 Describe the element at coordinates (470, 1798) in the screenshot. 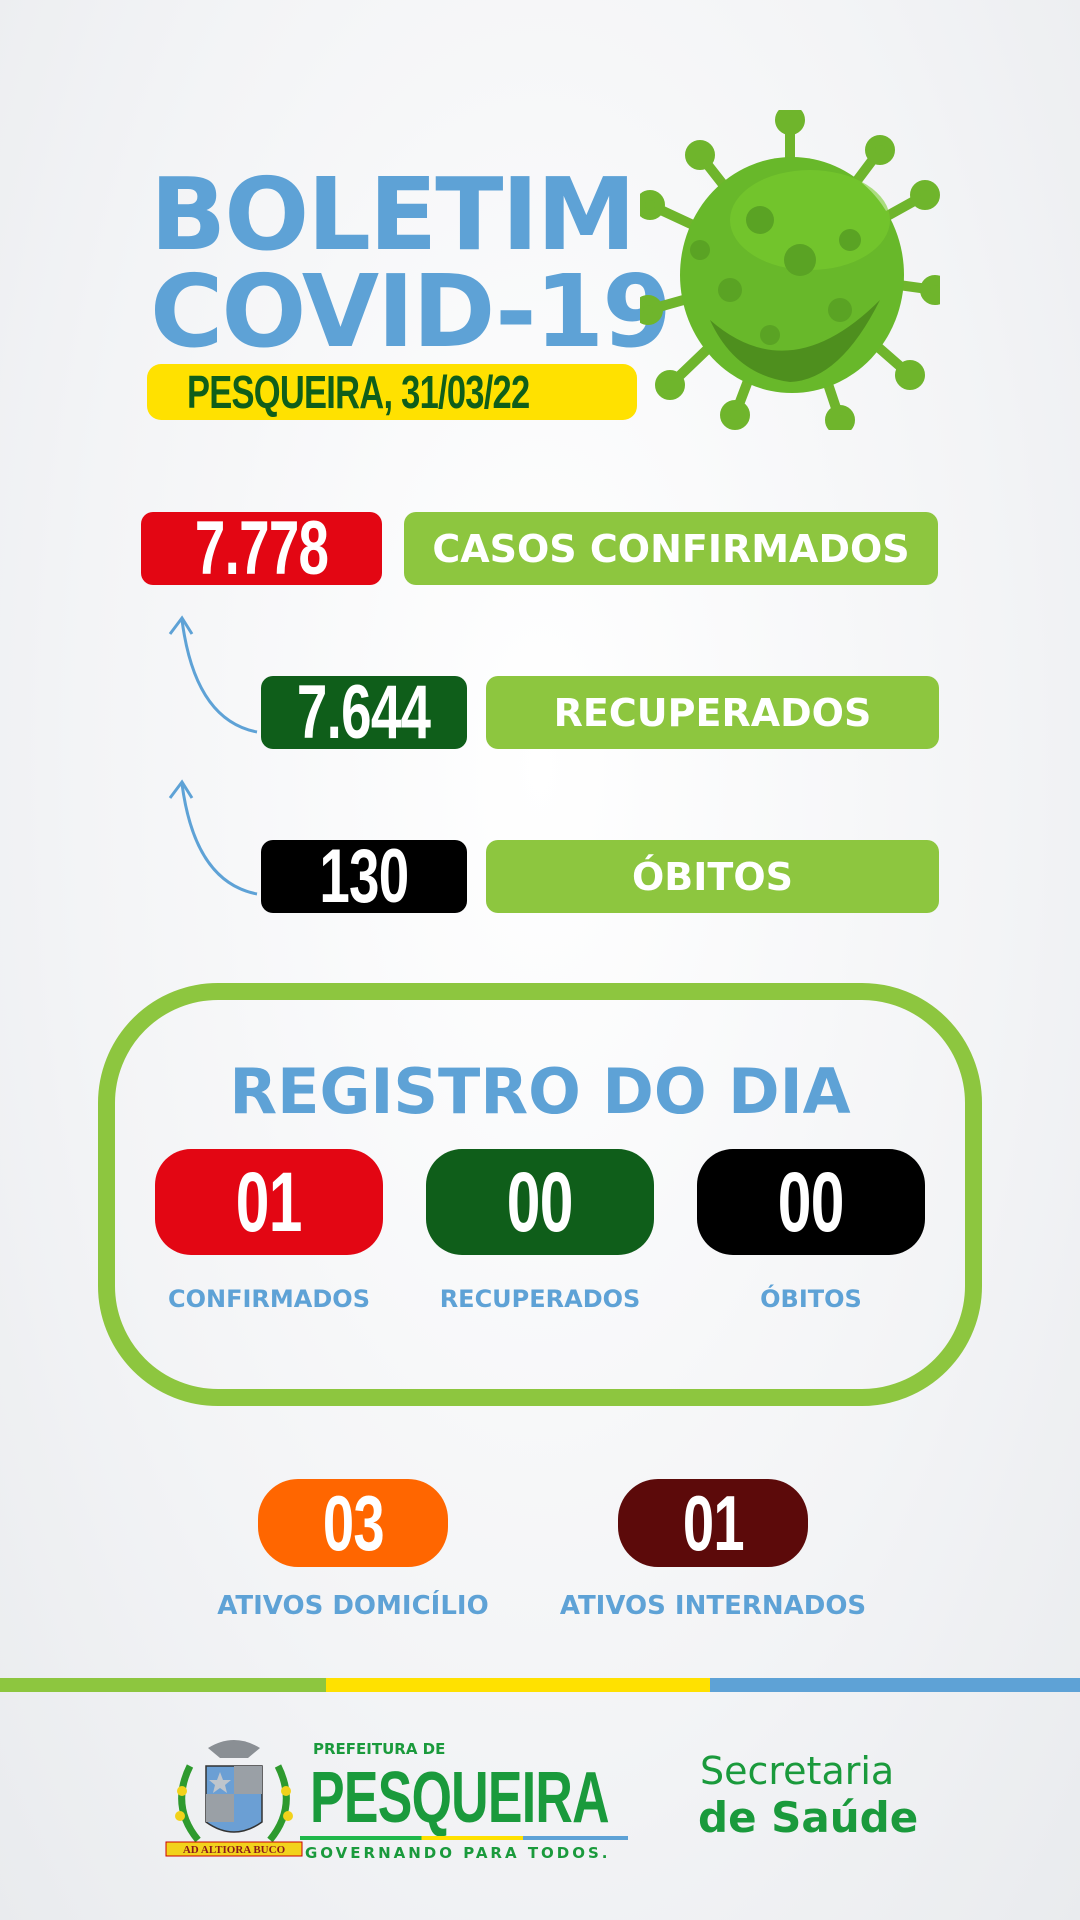

I see `footer-city-wrap: PESQUEIRA` at that location.